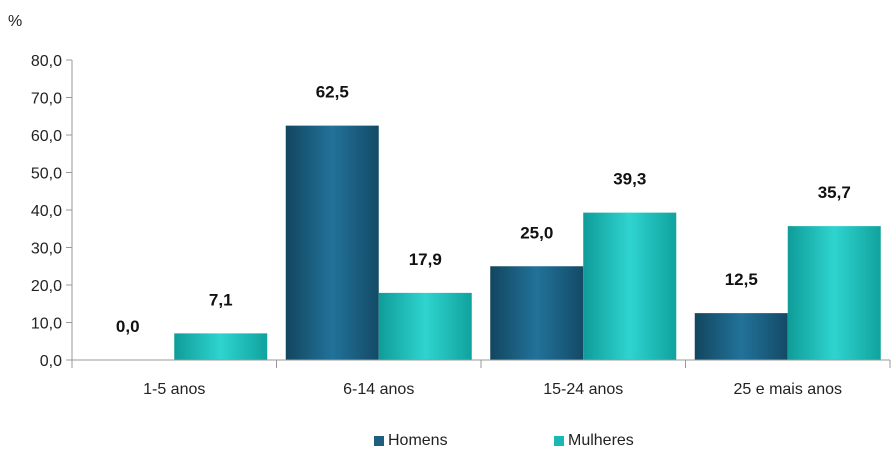 The width and height of the screenshot is (891, 452). I want to click on y-tick-label: 50,0, so click(46, 174).